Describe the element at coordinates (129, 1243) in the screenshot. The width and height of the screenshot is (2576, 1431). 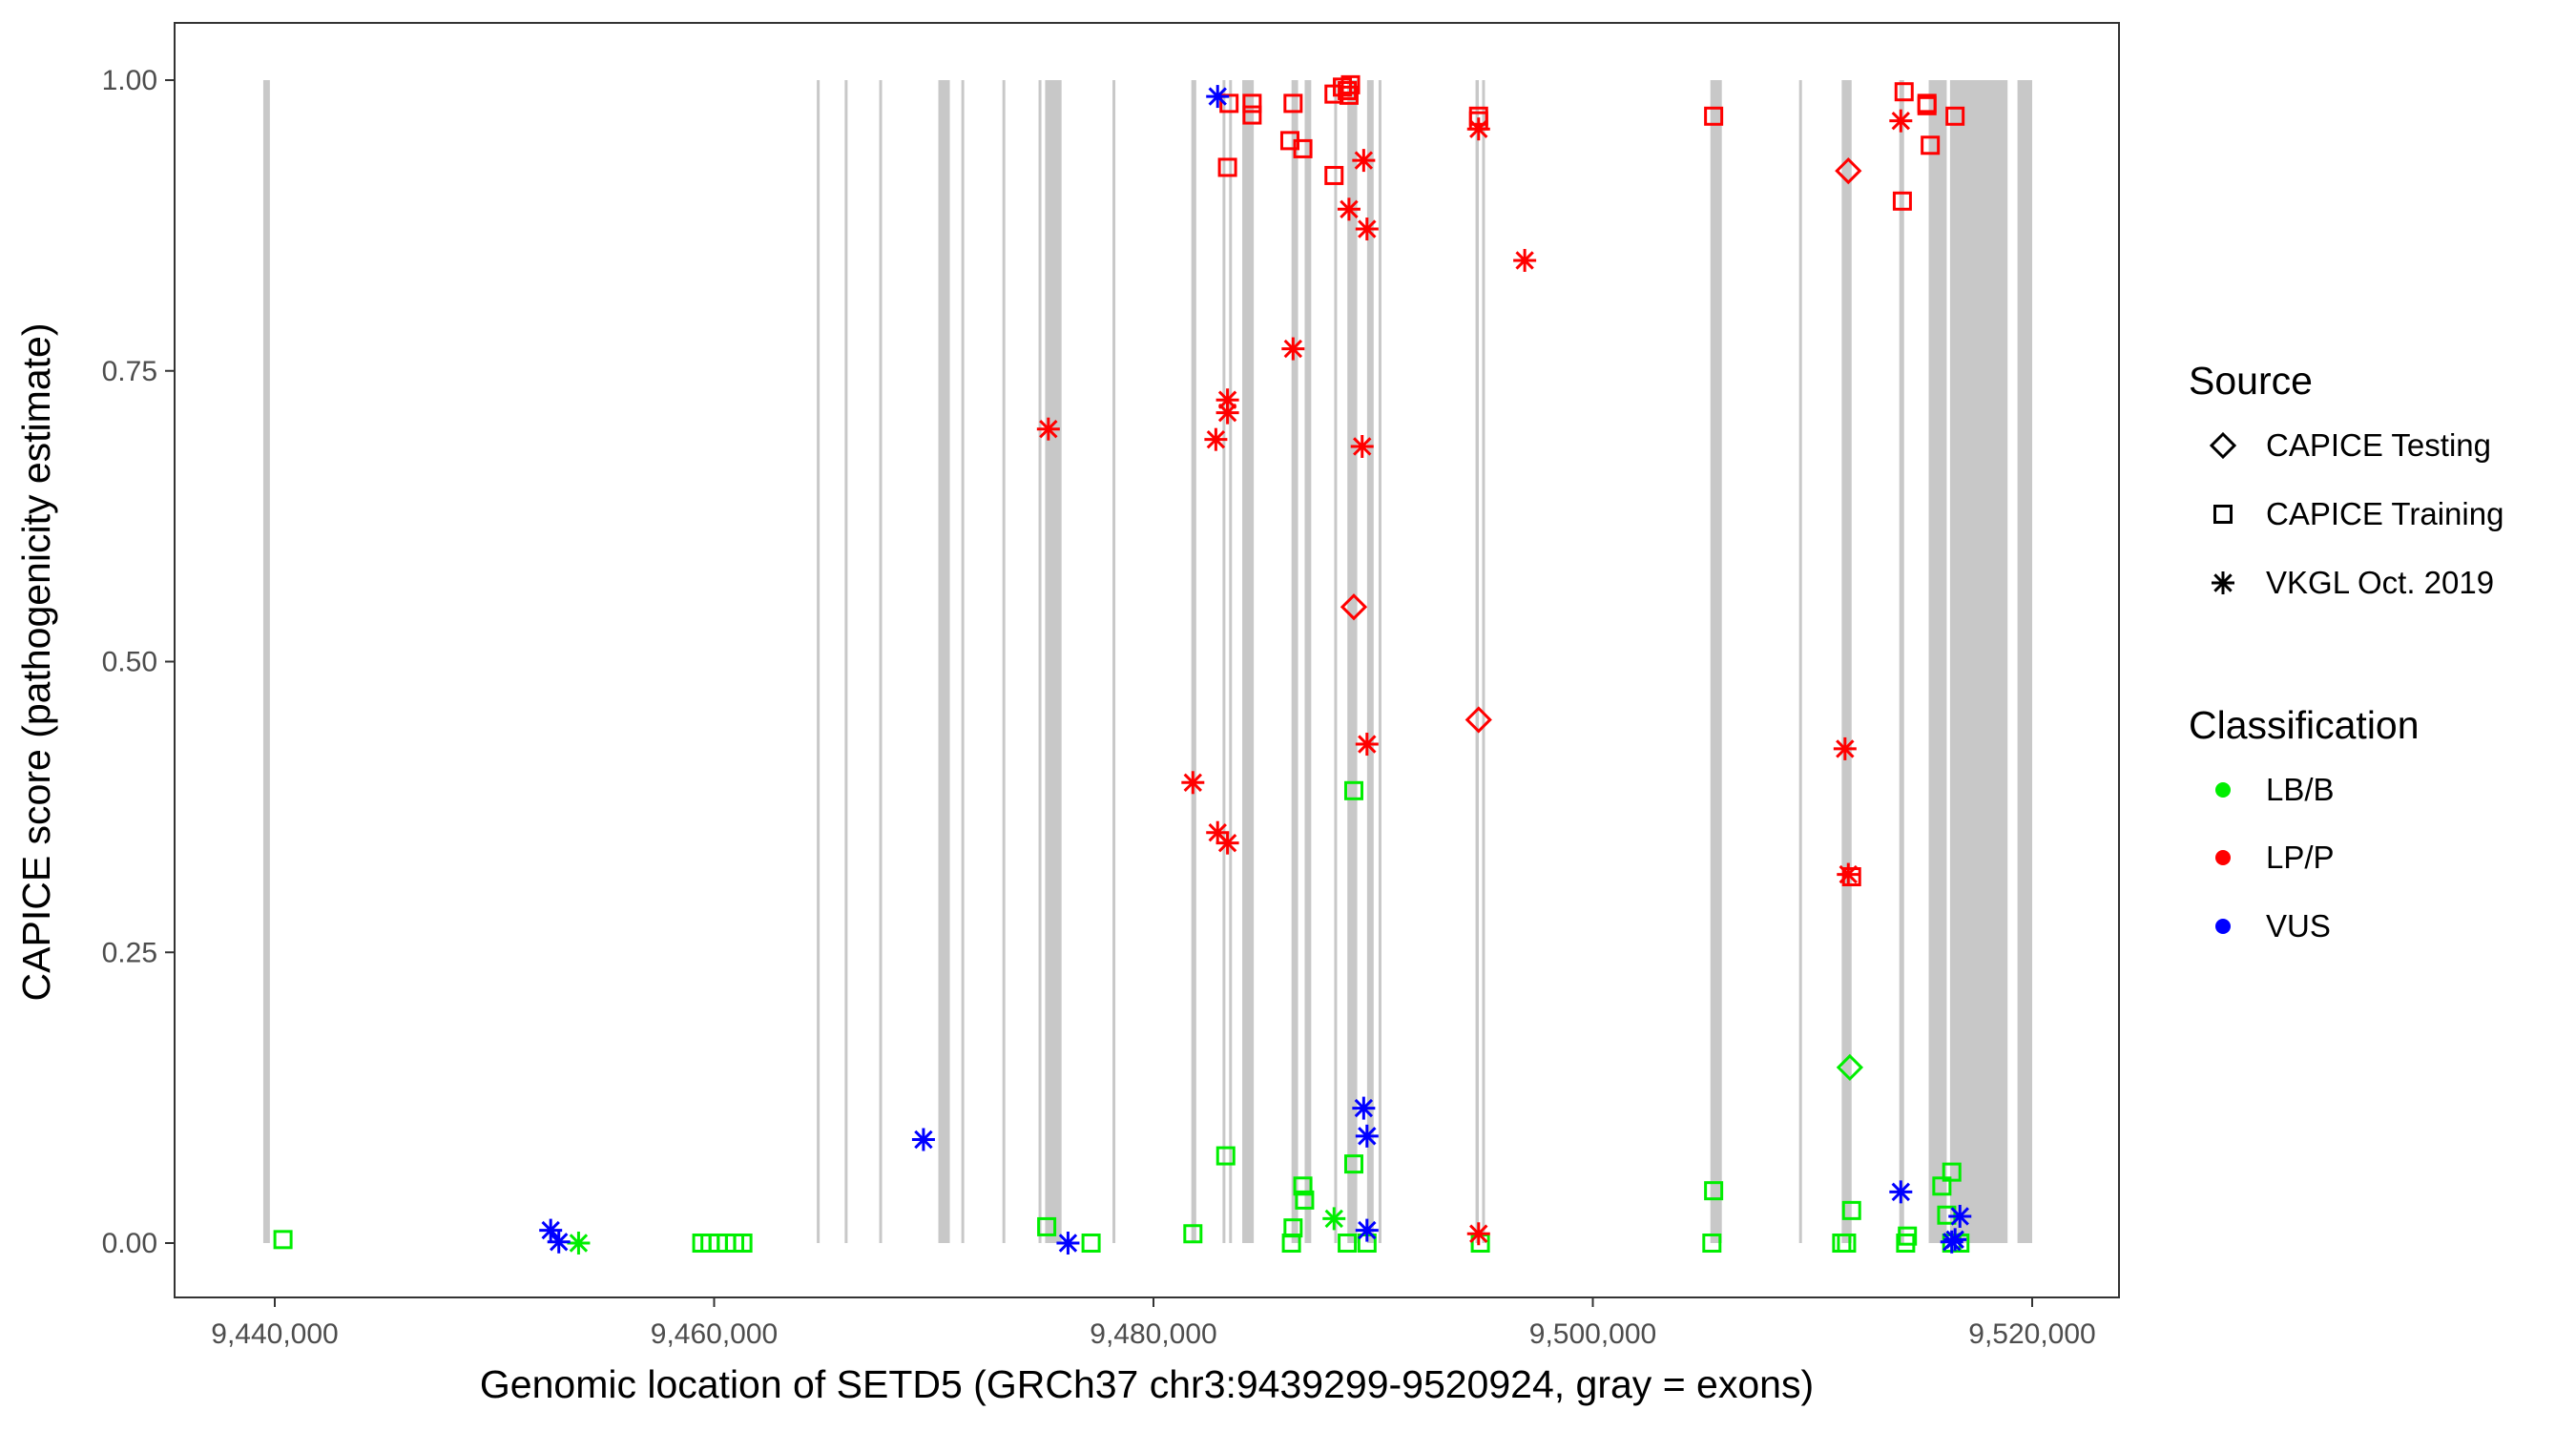
I see `y-tick-label: 0.00` at that location.